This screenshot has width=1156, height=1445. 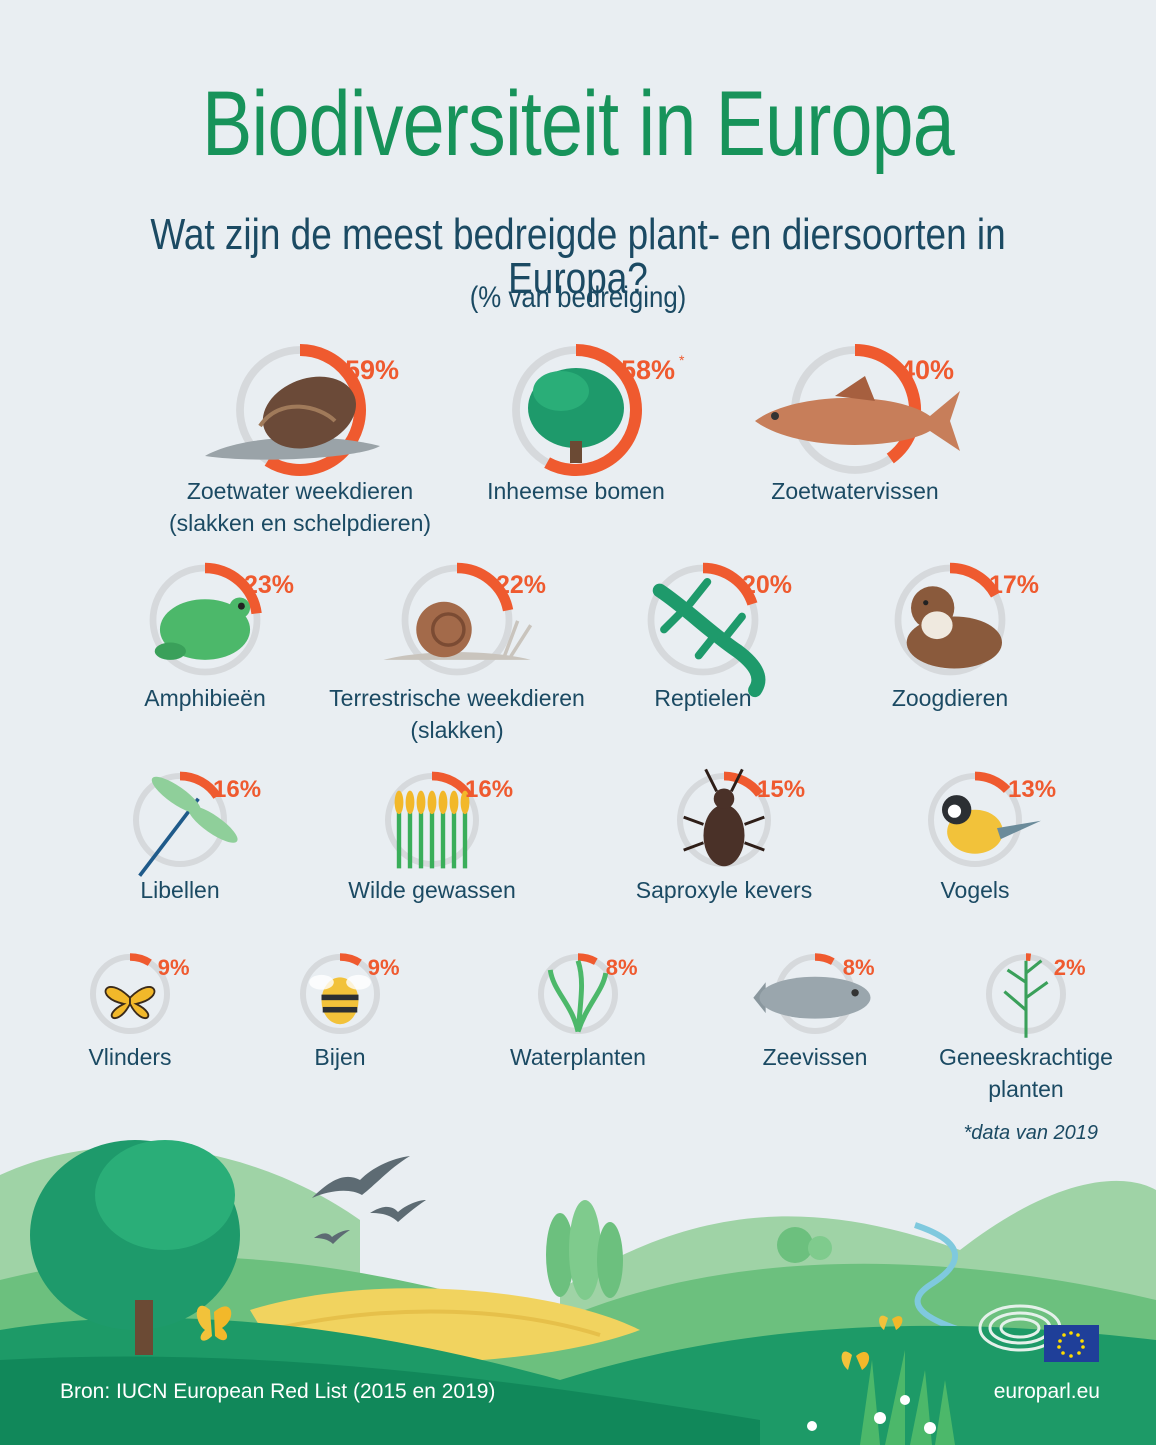 I want to click on unit-label: (% van bedreiging), so click(x=578, y=297).